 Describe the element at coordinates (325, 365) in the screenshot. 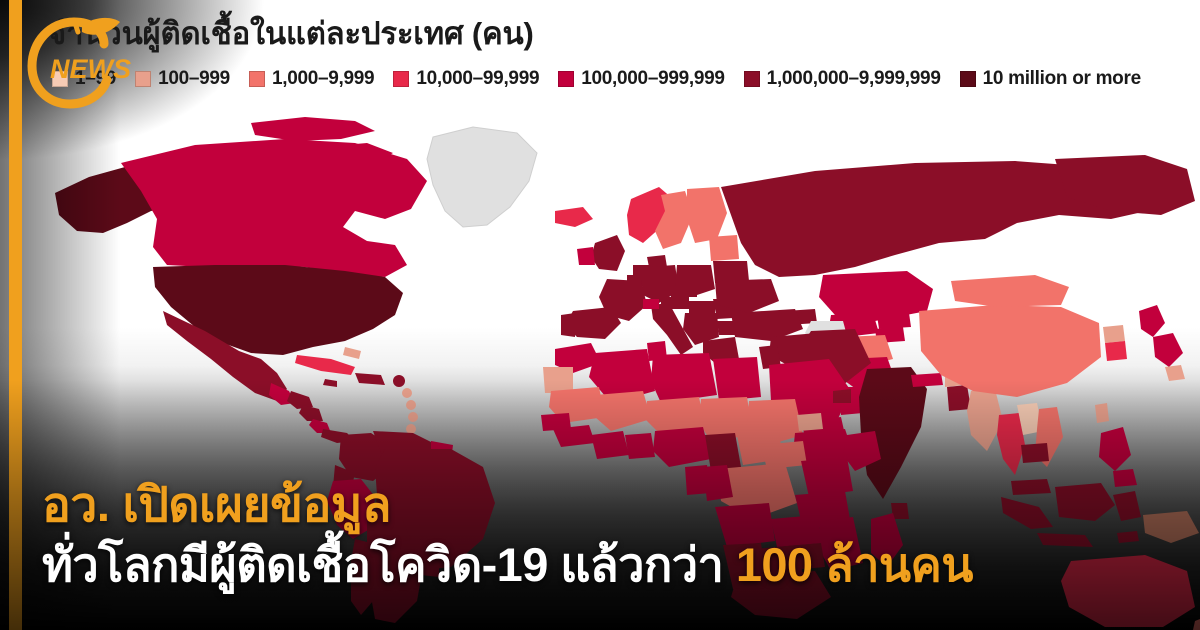

I see `country-cuba` at that location.